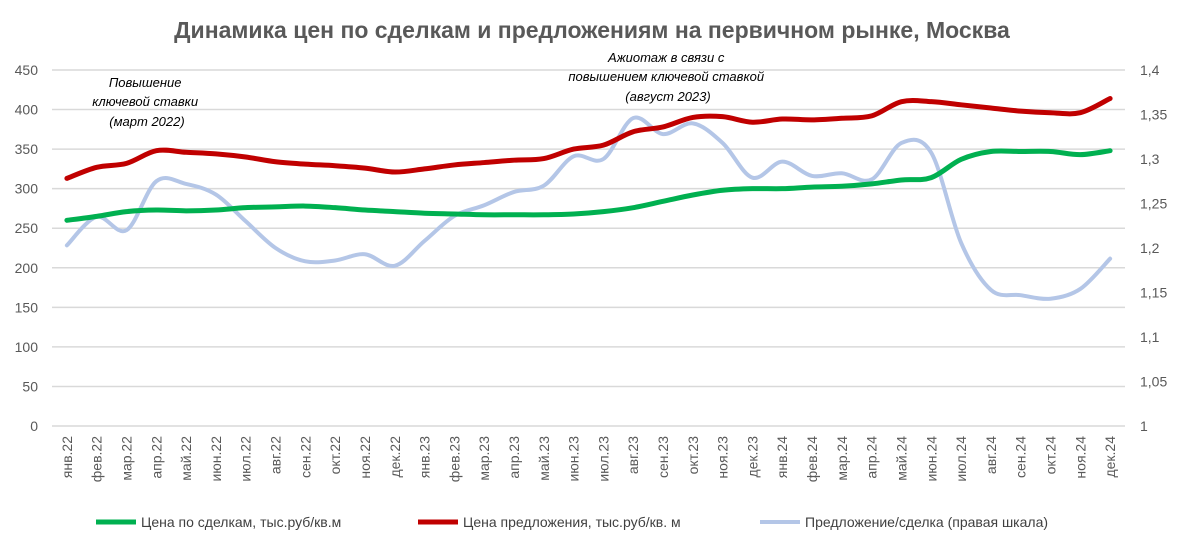  What do you see at coordinates (395, 457) in the screenshot?
I see `x-axis-tick-label: дек.22` at bounding box center [395, 457].